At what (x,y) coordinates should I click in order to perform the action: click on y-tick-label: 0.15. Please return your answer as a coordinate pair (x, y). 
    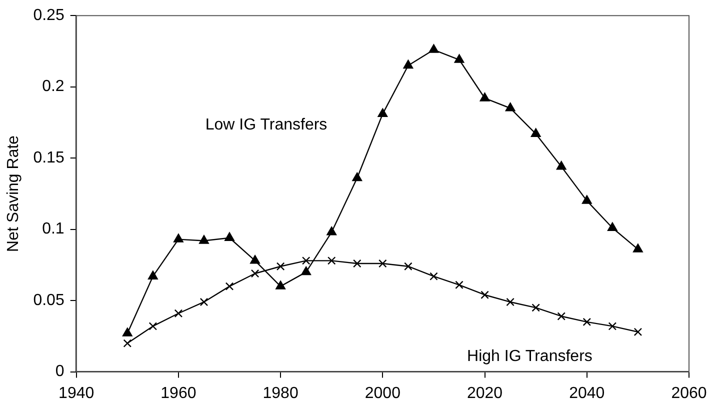
    Looking at the image, I should click on (48, 157).